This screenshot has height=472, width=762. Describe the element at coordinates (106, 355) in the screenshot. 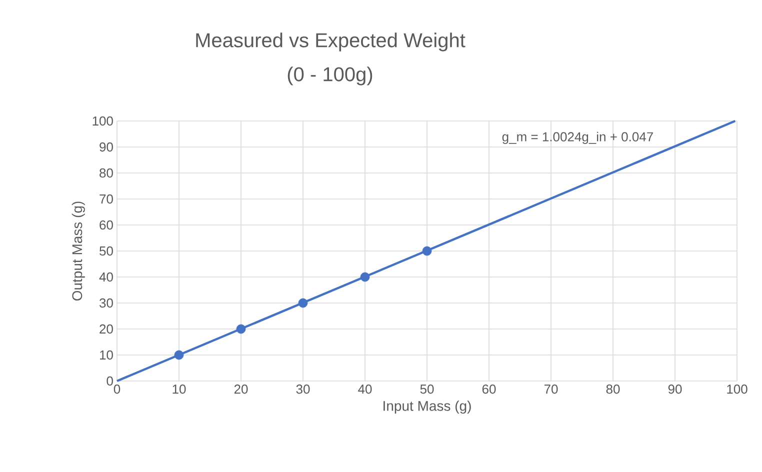

I see `y-tick-label: 10` at that location.